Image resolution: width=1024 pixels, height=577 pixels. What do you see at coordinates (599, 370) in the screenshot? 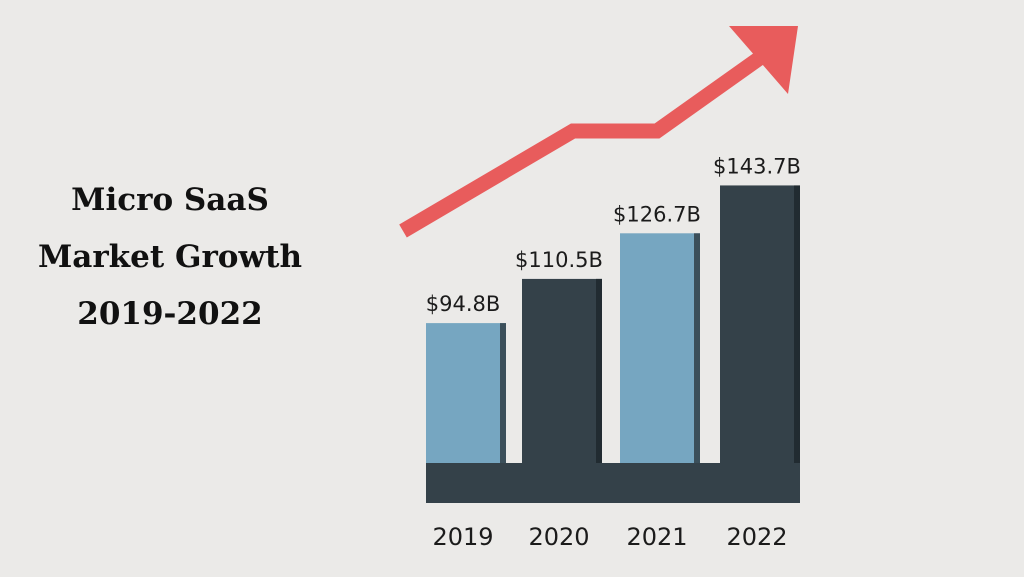
I see `bar-shadow-2020` at bounding box center [599, 370].